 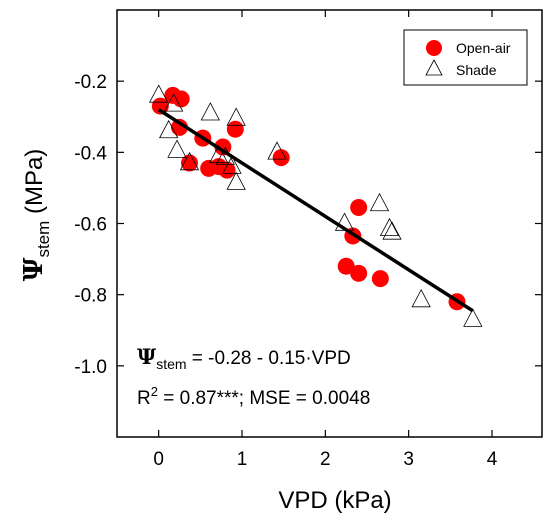 I want to click on fit-rest: = 0.87***; MSE = 0.0048, so click(x=264, y=398).